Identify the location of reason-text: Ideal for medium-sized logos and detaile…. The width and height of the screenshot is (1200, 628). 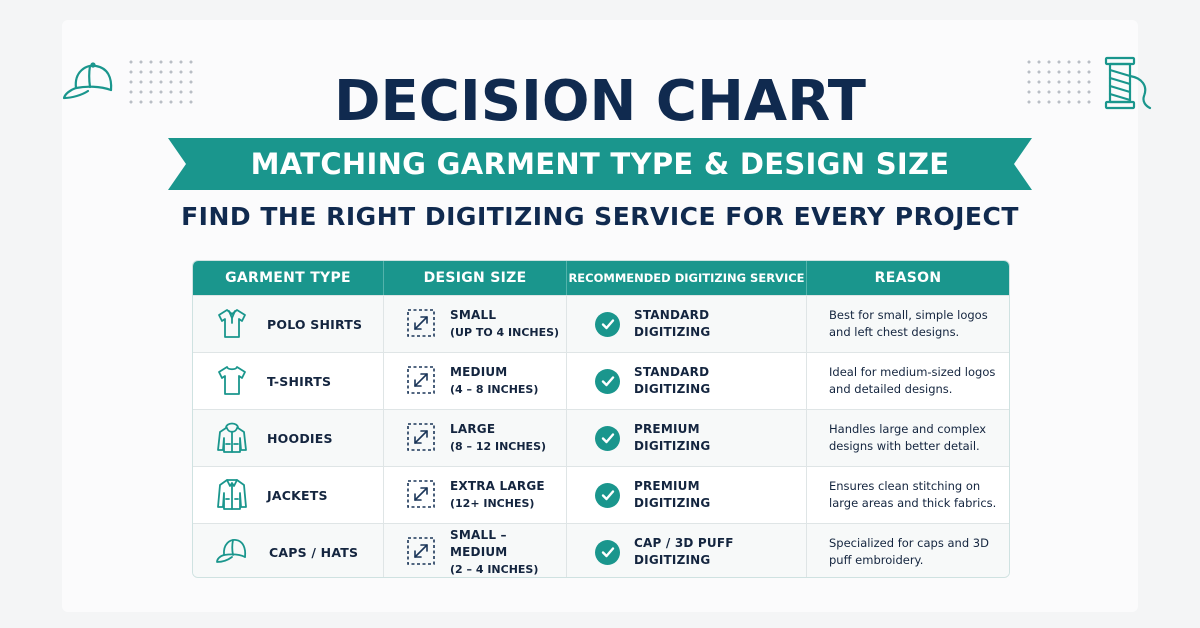
(912, 380).